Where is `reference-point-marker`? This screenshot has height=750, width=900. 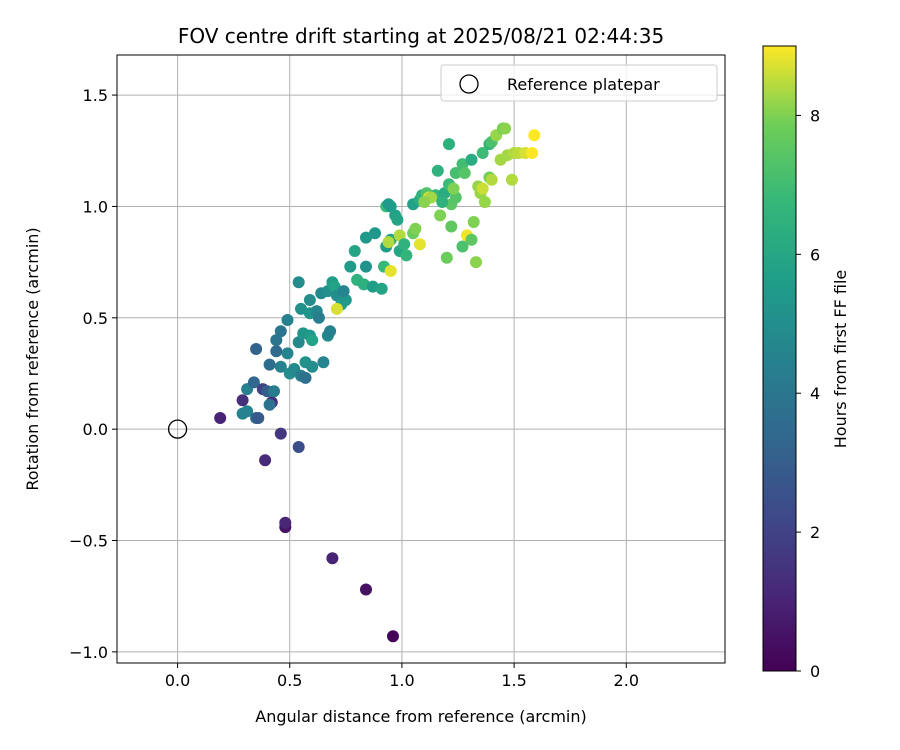 reference-point-marker is located at coordinates (177, 429).